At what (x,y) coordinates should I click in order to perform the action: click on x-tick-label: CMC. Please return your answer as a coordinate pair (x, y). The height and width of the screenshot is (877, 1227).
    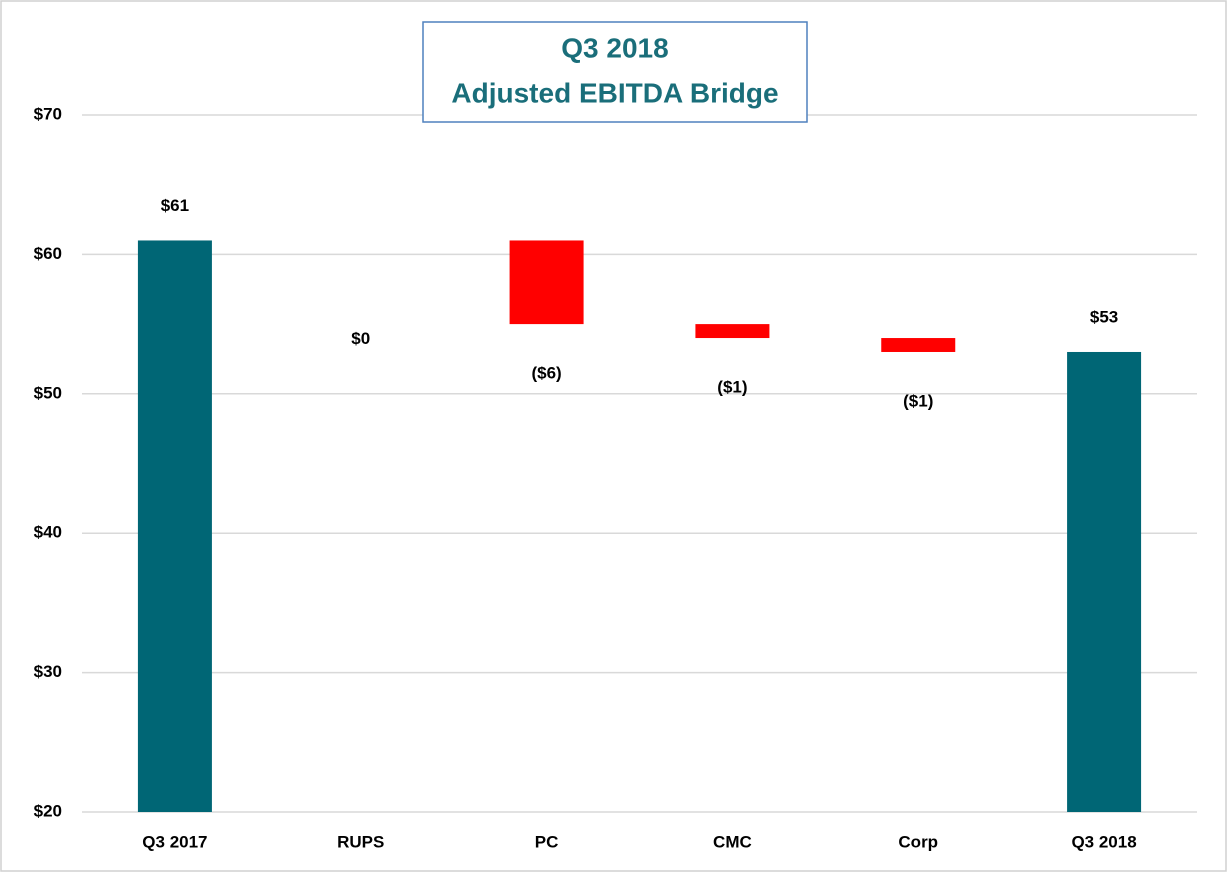
    Looking at the image, I should click on (732, 841).